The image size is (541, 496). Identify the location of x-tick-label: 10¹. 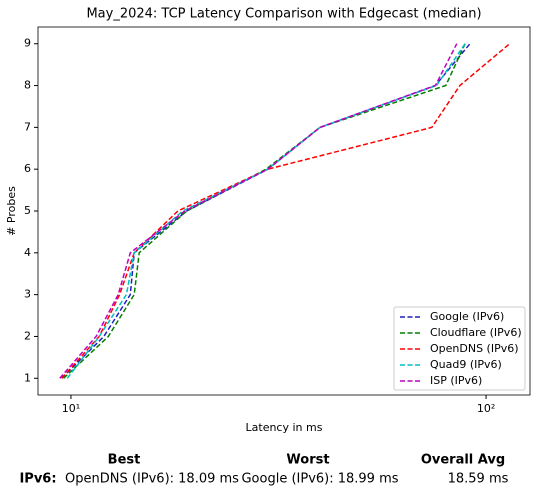
(71, 408).